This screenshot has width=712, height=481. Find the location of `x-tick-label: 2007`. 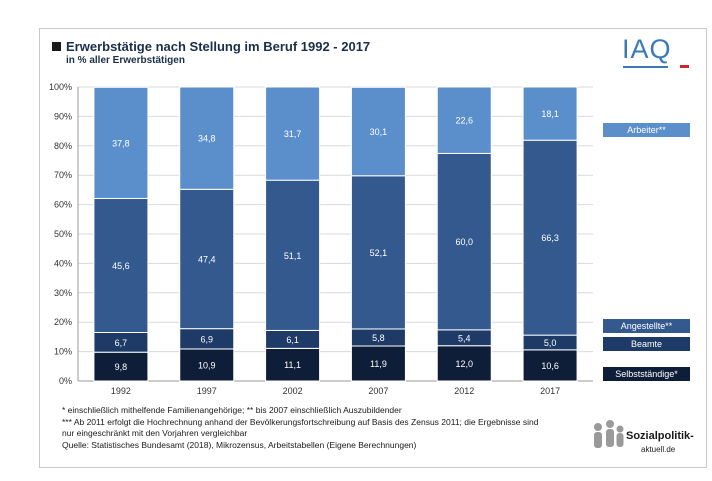

x-tick-label: 2007 is located at coordinates (378, 391).